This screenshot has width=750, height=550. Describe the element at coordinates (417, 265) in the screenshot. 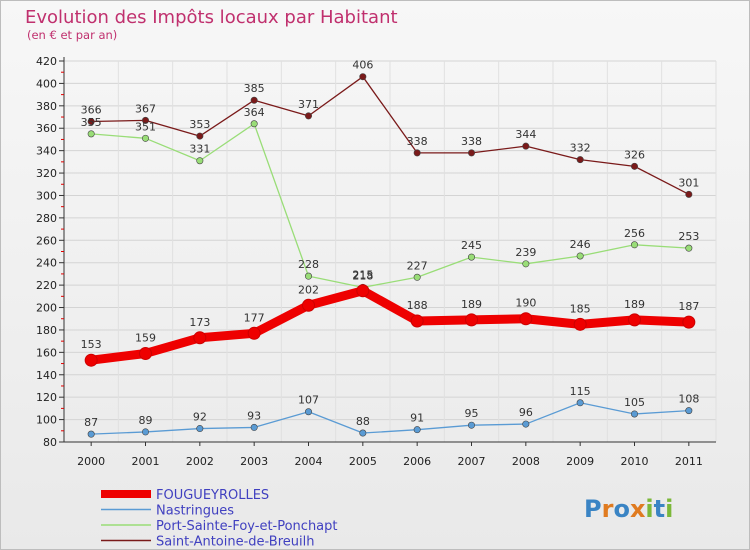

I see `data-label: 227` at that location.